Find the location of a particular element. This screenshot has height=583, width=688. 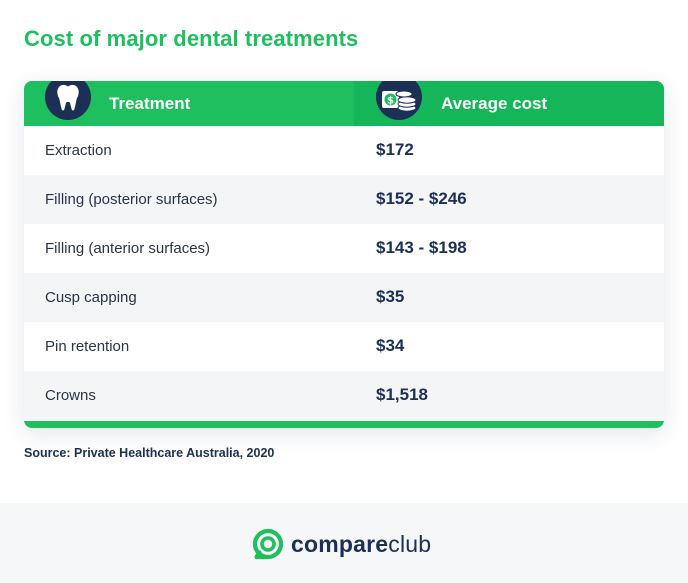

table-bottom-bar is located at coordinates (344, 424).